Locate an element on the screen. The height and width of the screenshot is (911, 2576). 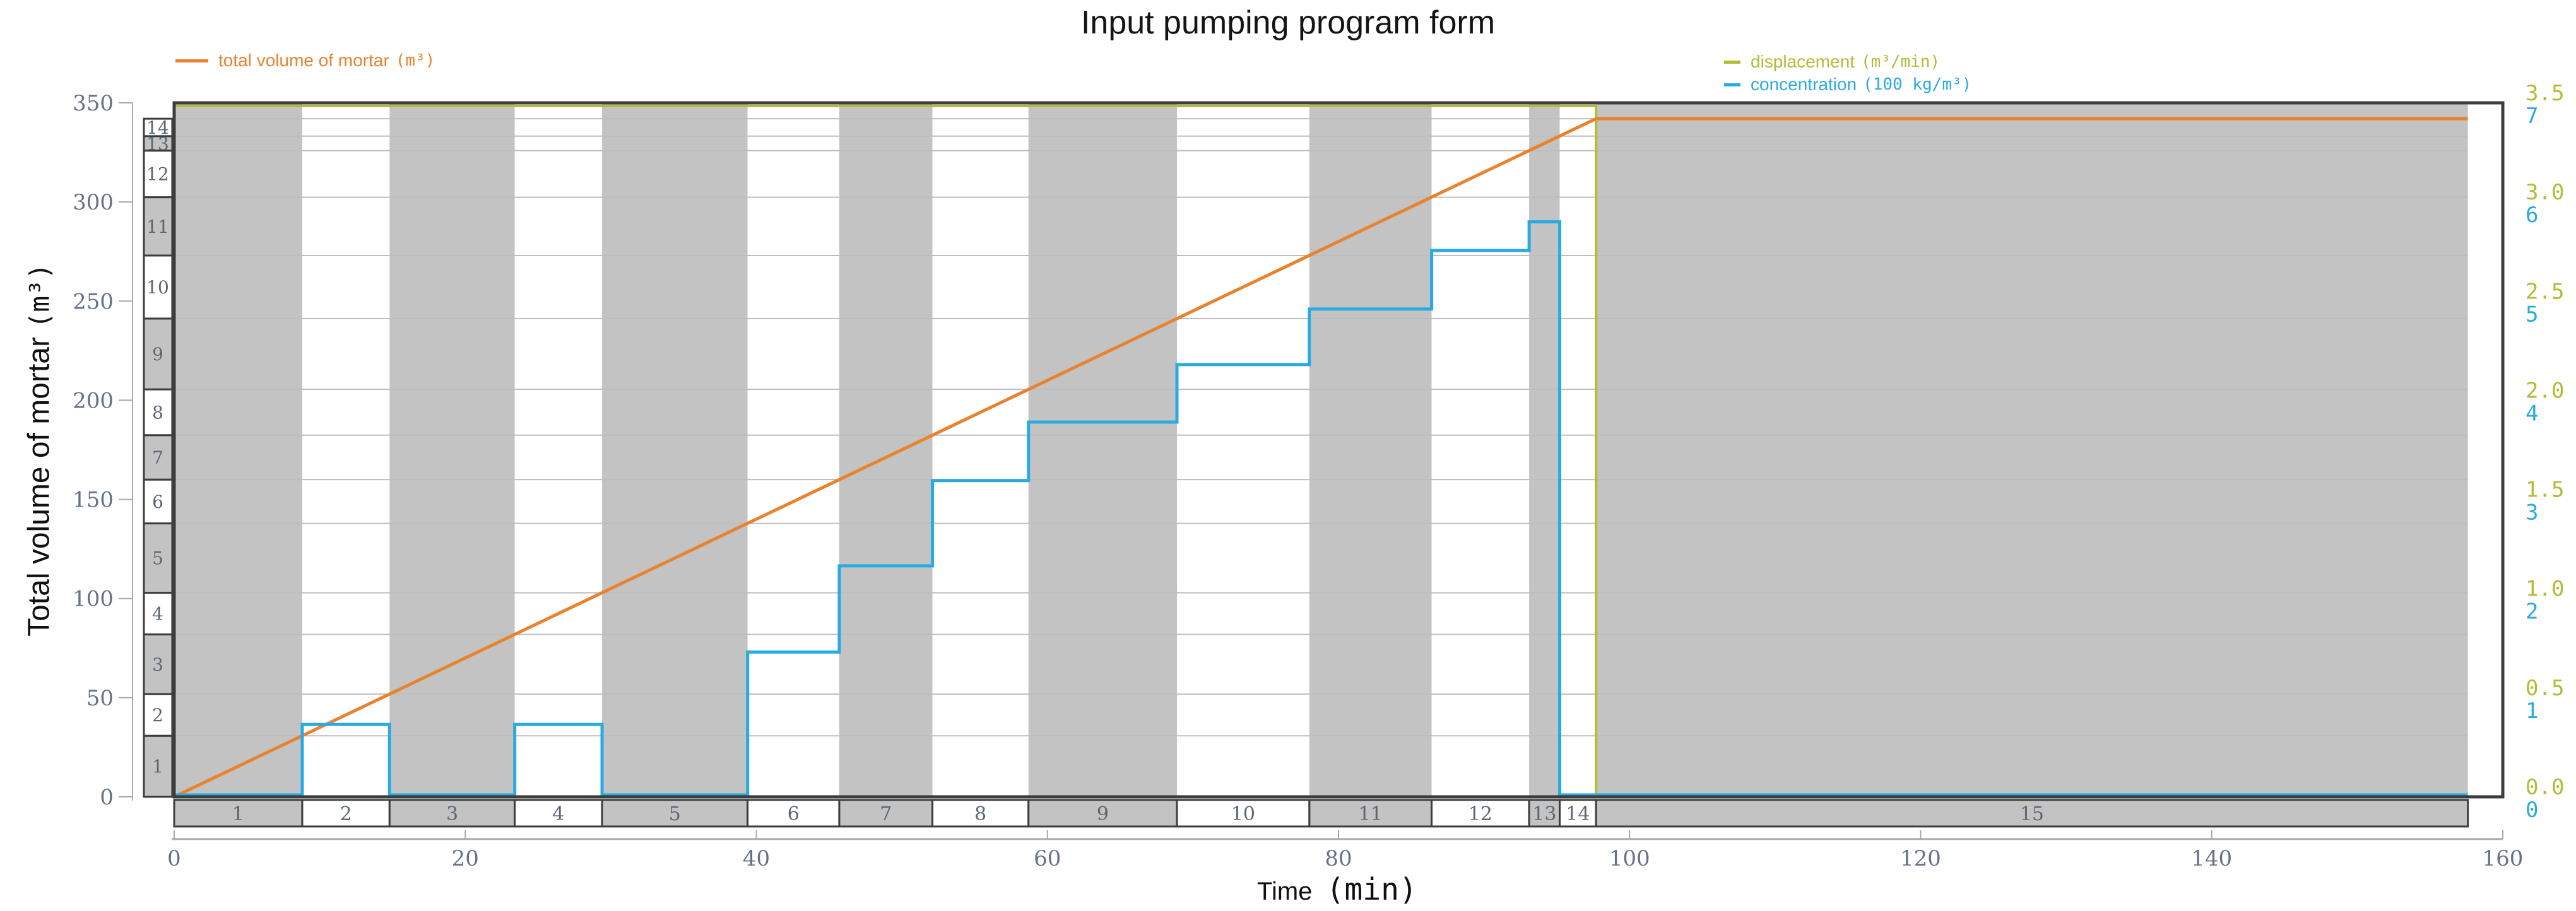
stage-cell-label: 2 is located at coordinates (346, 814).